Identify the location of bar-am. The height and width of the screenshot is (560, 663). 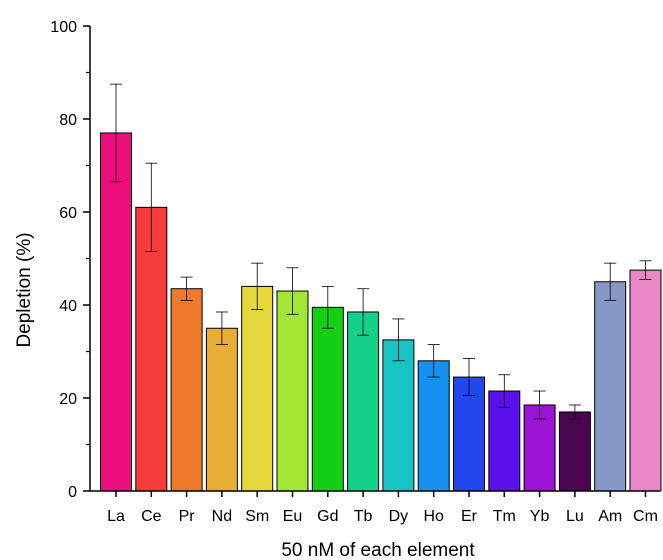
(610, 386).